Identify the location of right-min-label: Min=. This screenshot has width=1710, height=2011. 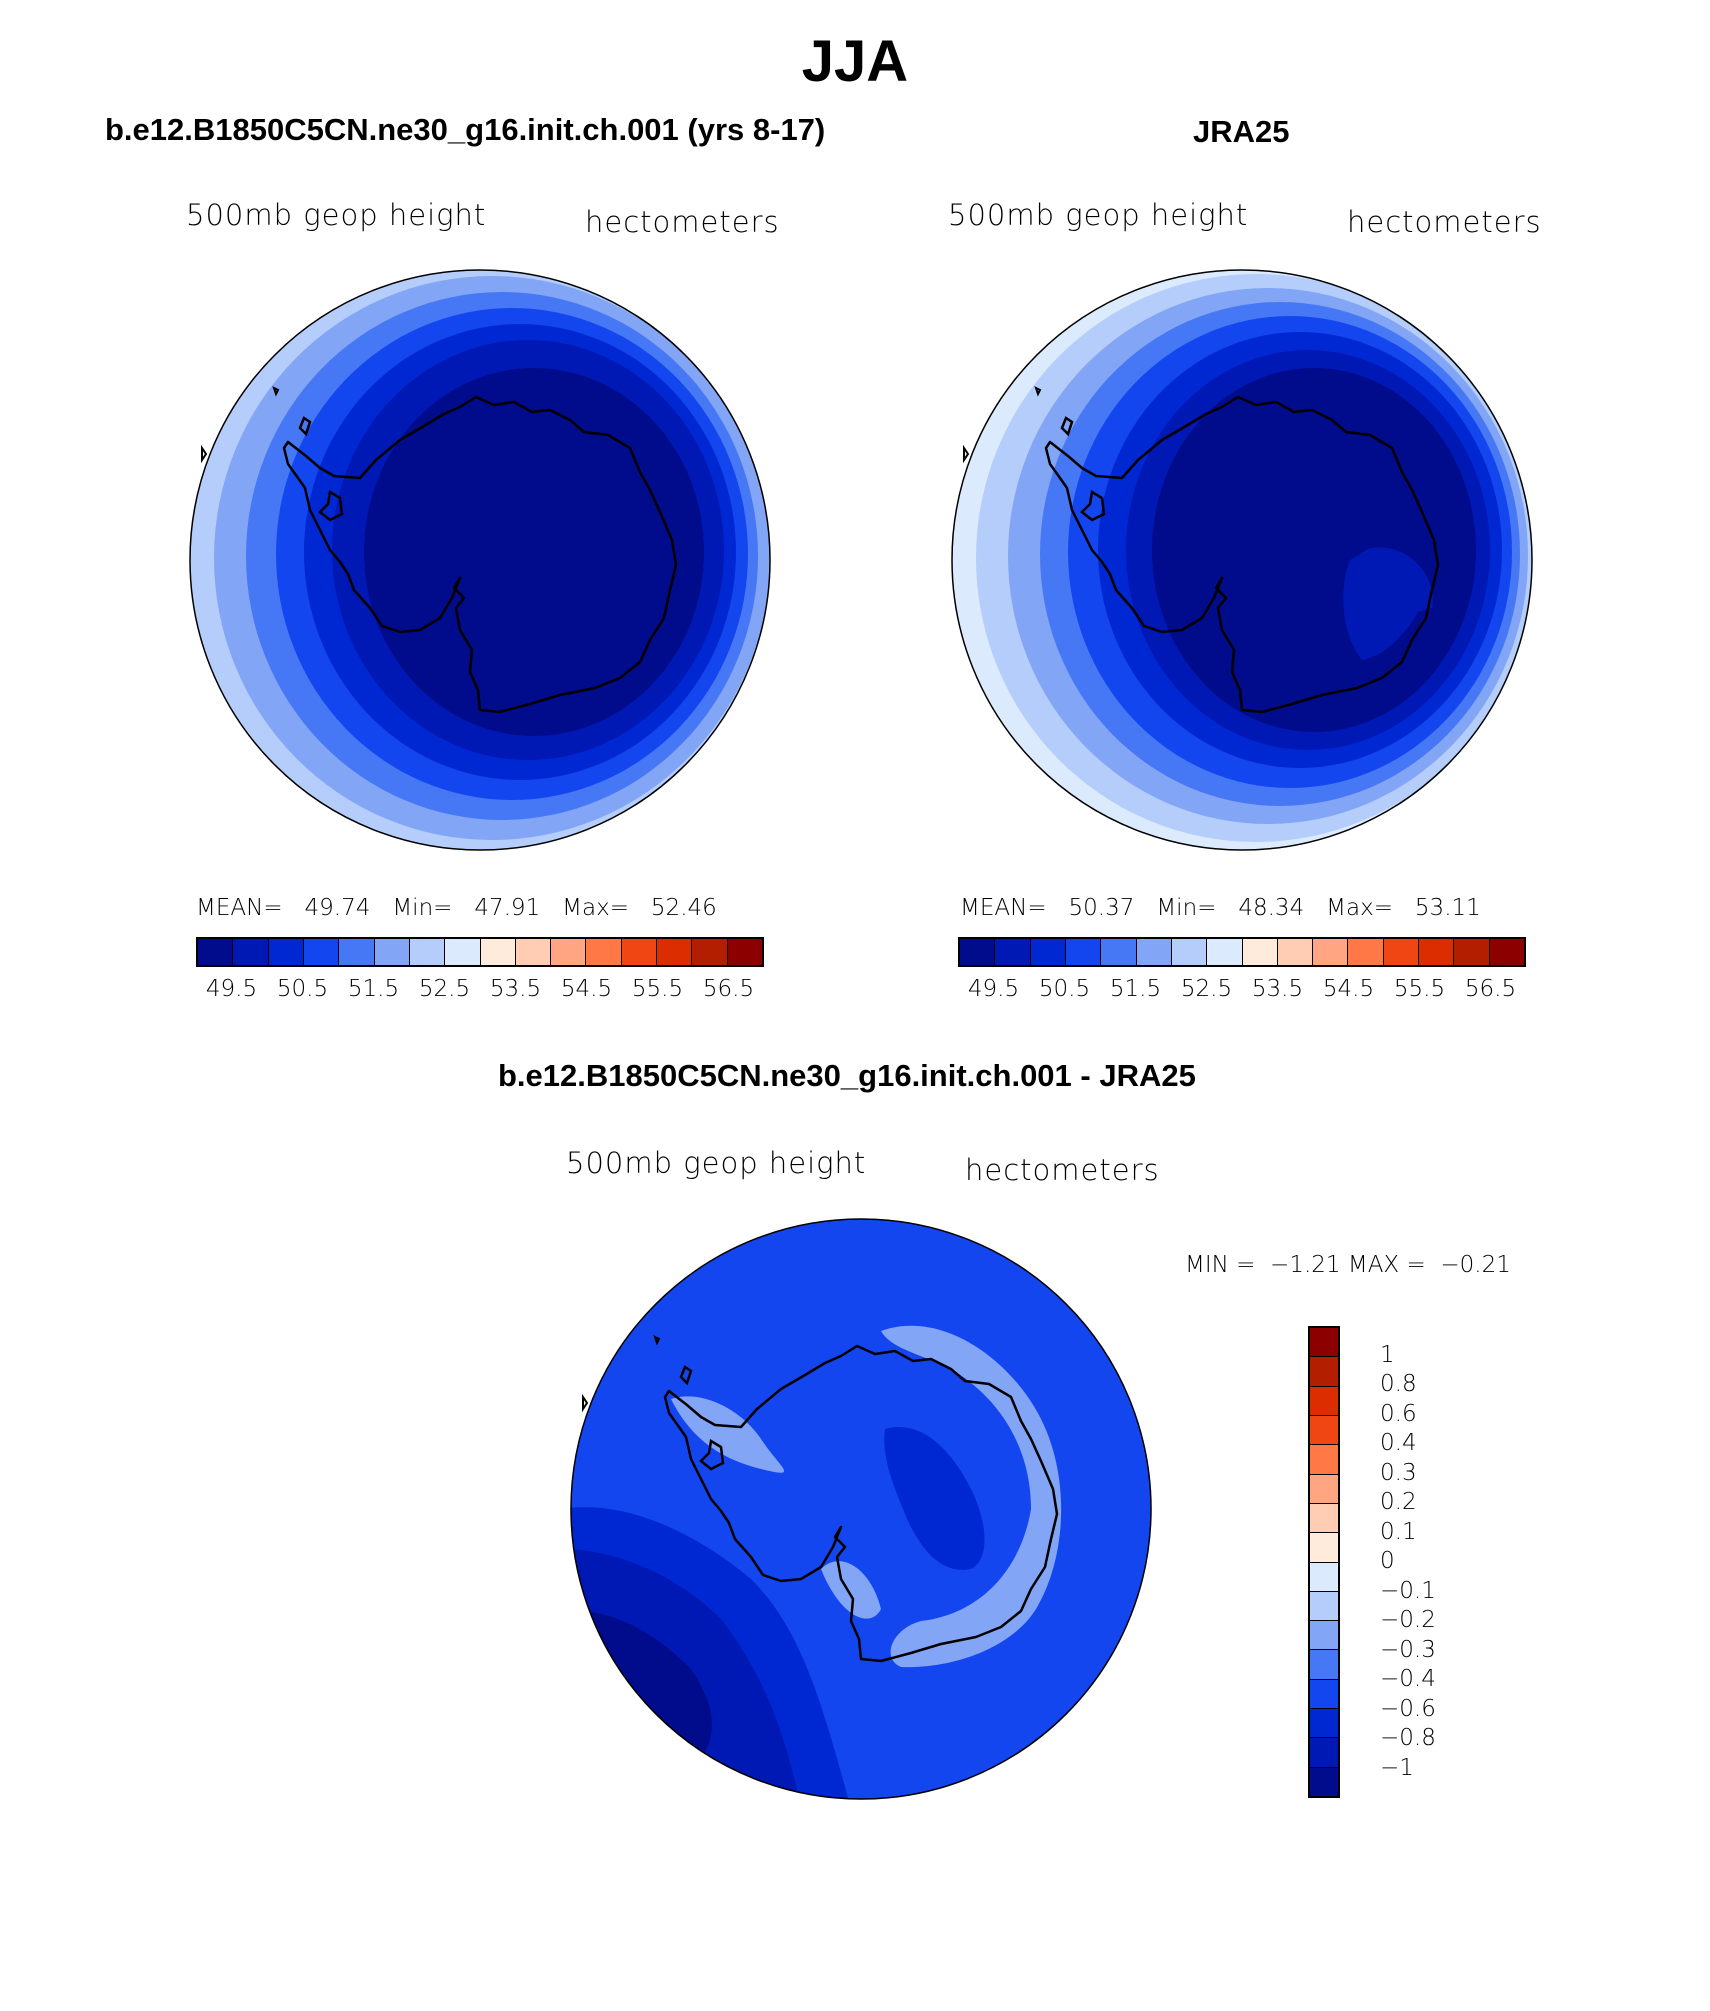
(1186, 908).